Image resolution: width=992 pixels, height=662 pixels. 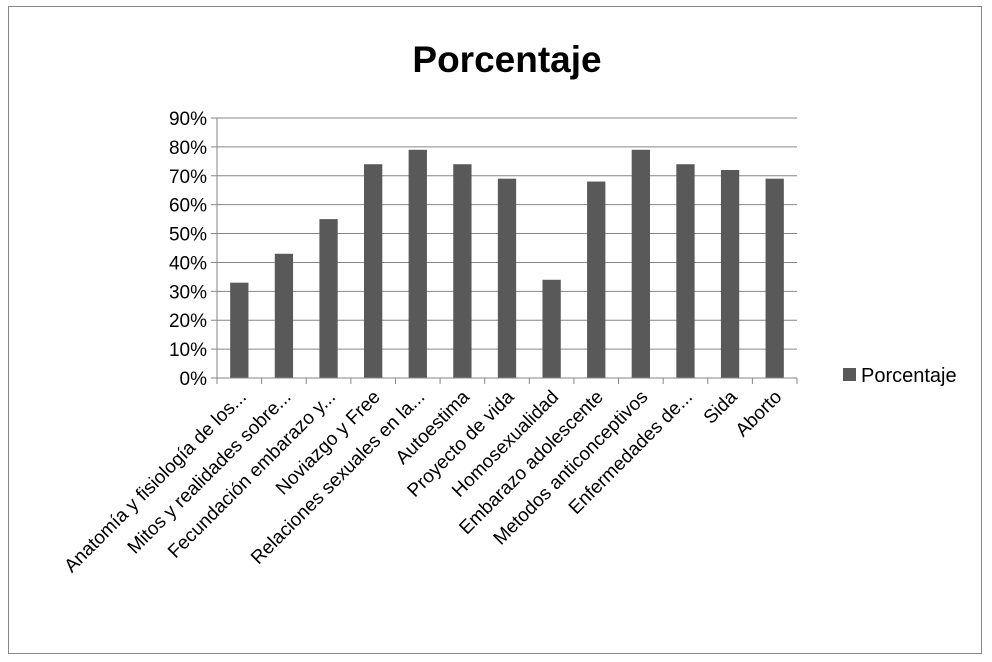 I want to click on chart-title: Porcentaje, so click(x=506, y=59).